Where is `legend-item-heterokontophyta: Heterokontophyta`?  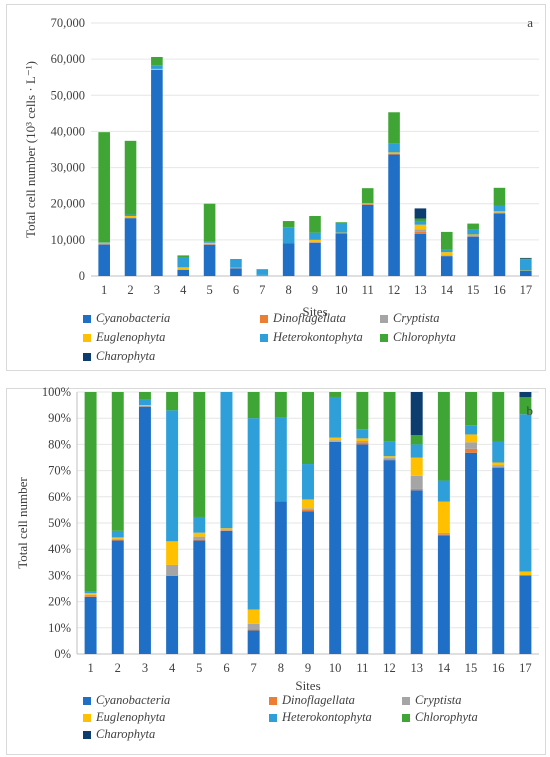 legend-item-heterokontophyta: Heterokontophyta is located at coordinates (311, 337).